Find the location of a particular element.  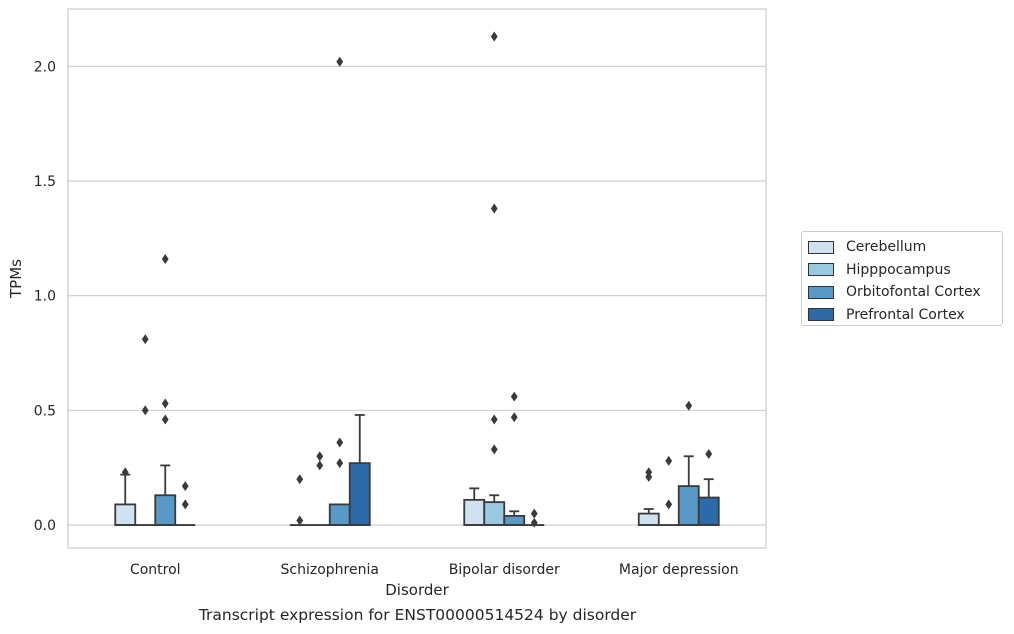

legend-label: Cerebellum is located at coordinates (886, 247).